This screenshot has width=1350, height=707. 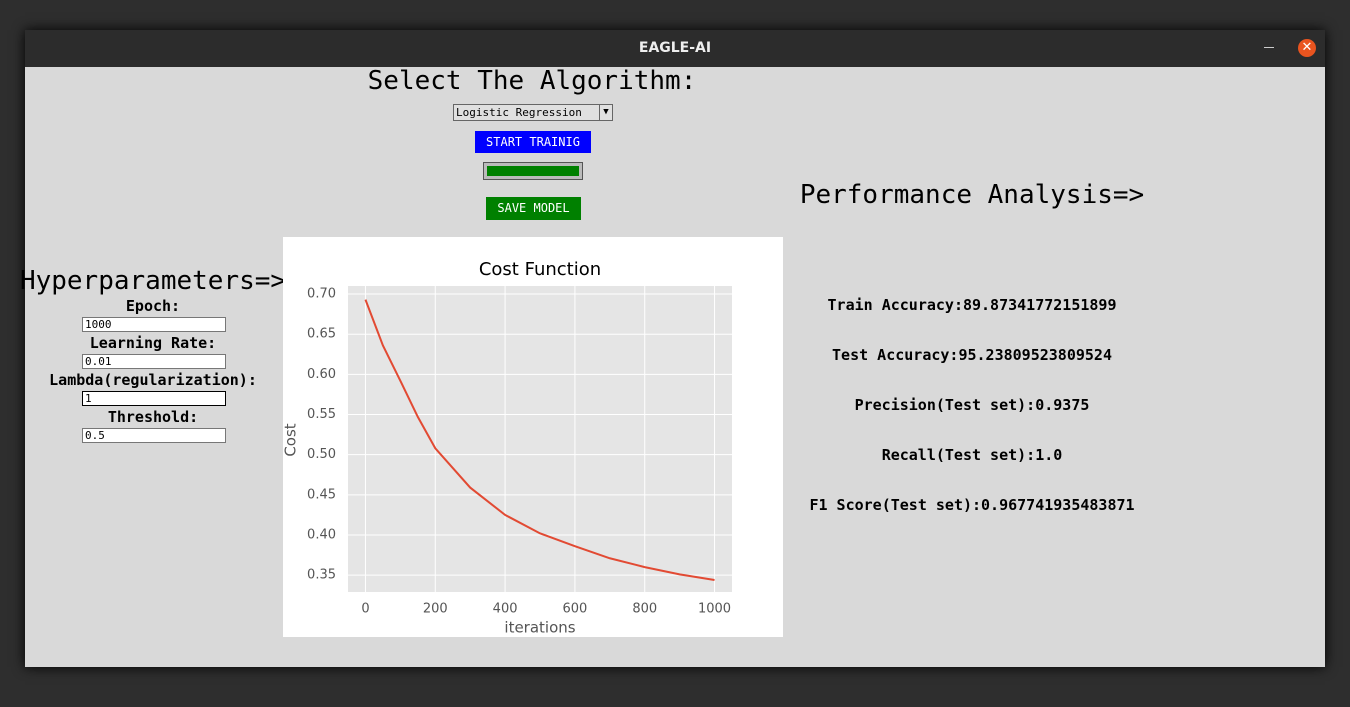 I want to click on x-tick-label: 400, so click(x=505, y=609).